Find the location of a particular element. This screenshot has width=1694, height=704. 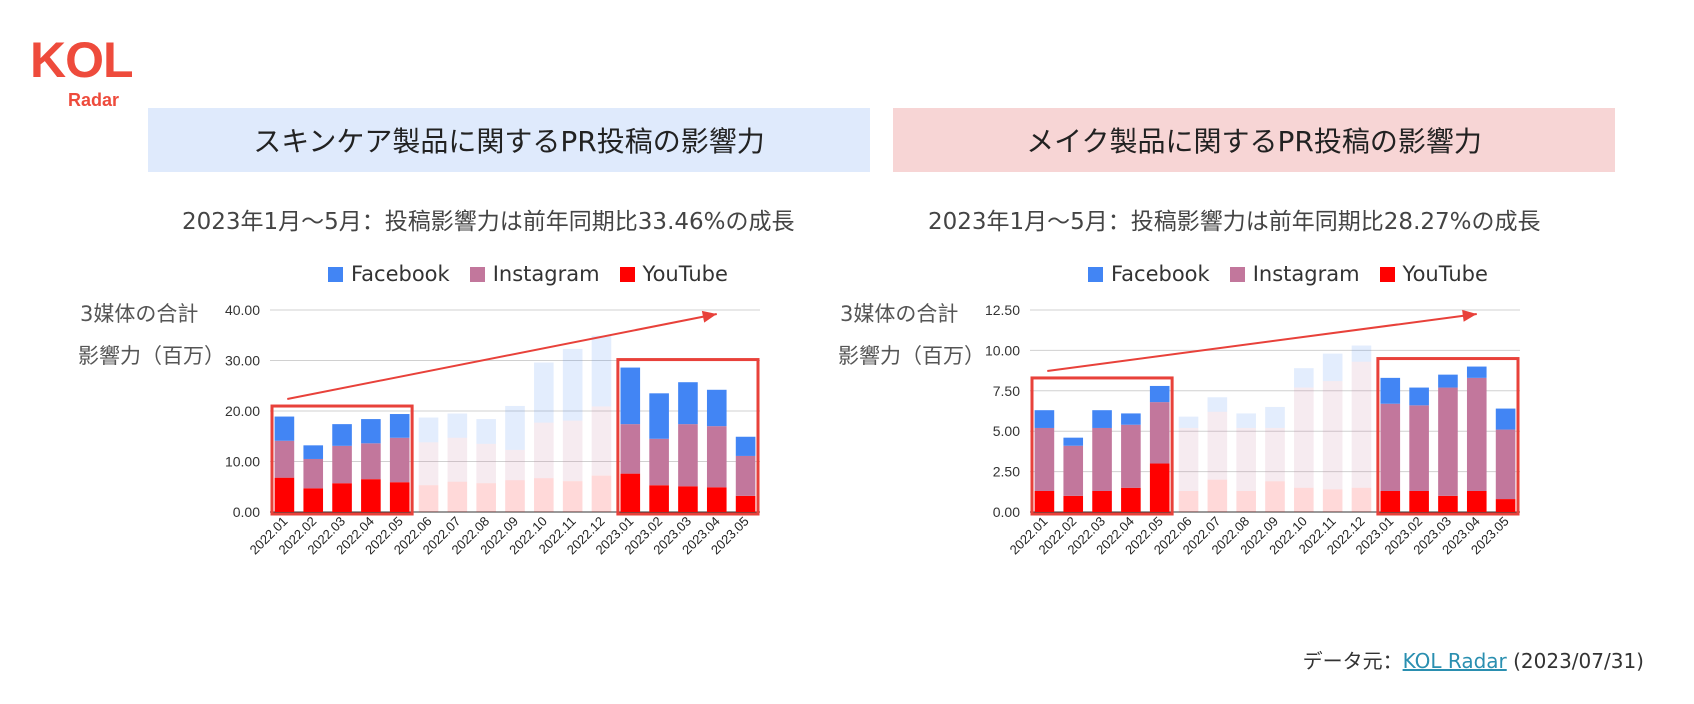

legend-label: Facebook is located at coordinates (1160, 274).